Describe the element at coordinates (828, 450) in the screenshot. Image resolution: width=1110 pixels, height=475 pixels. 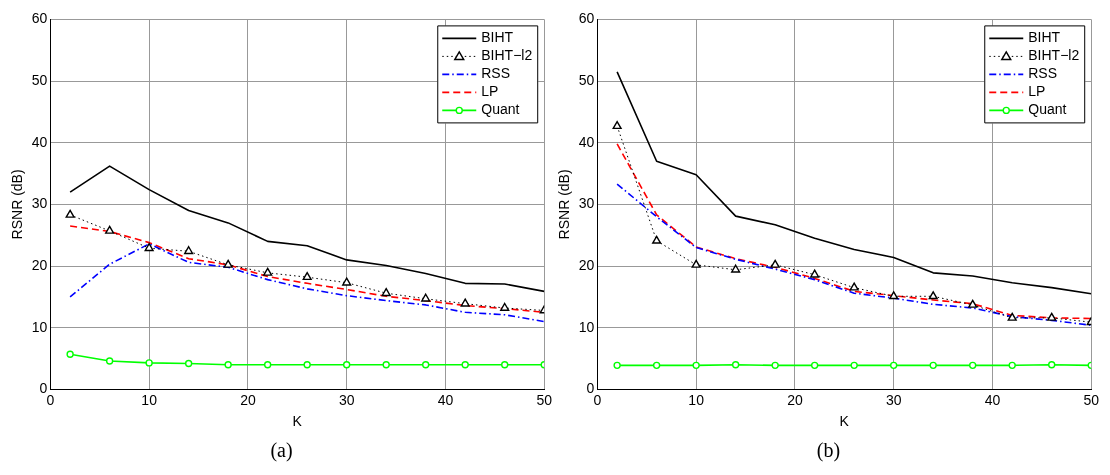
I see `text: (b)` at that location.